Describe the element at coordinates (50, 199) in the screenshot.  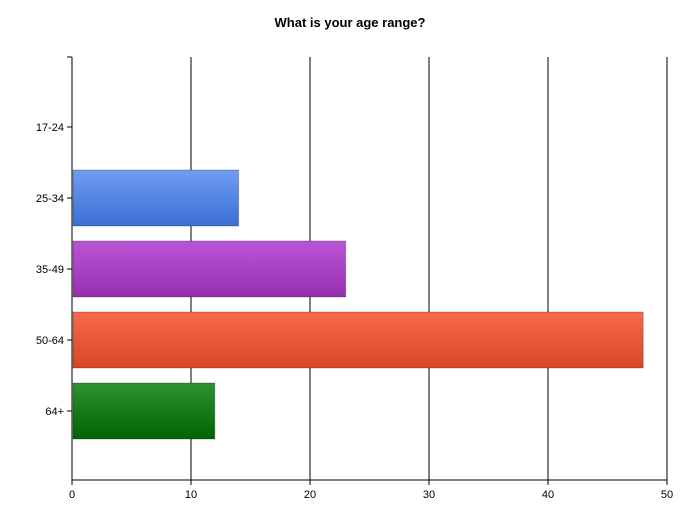
I see `y-tick-label: 25-34` at that location.